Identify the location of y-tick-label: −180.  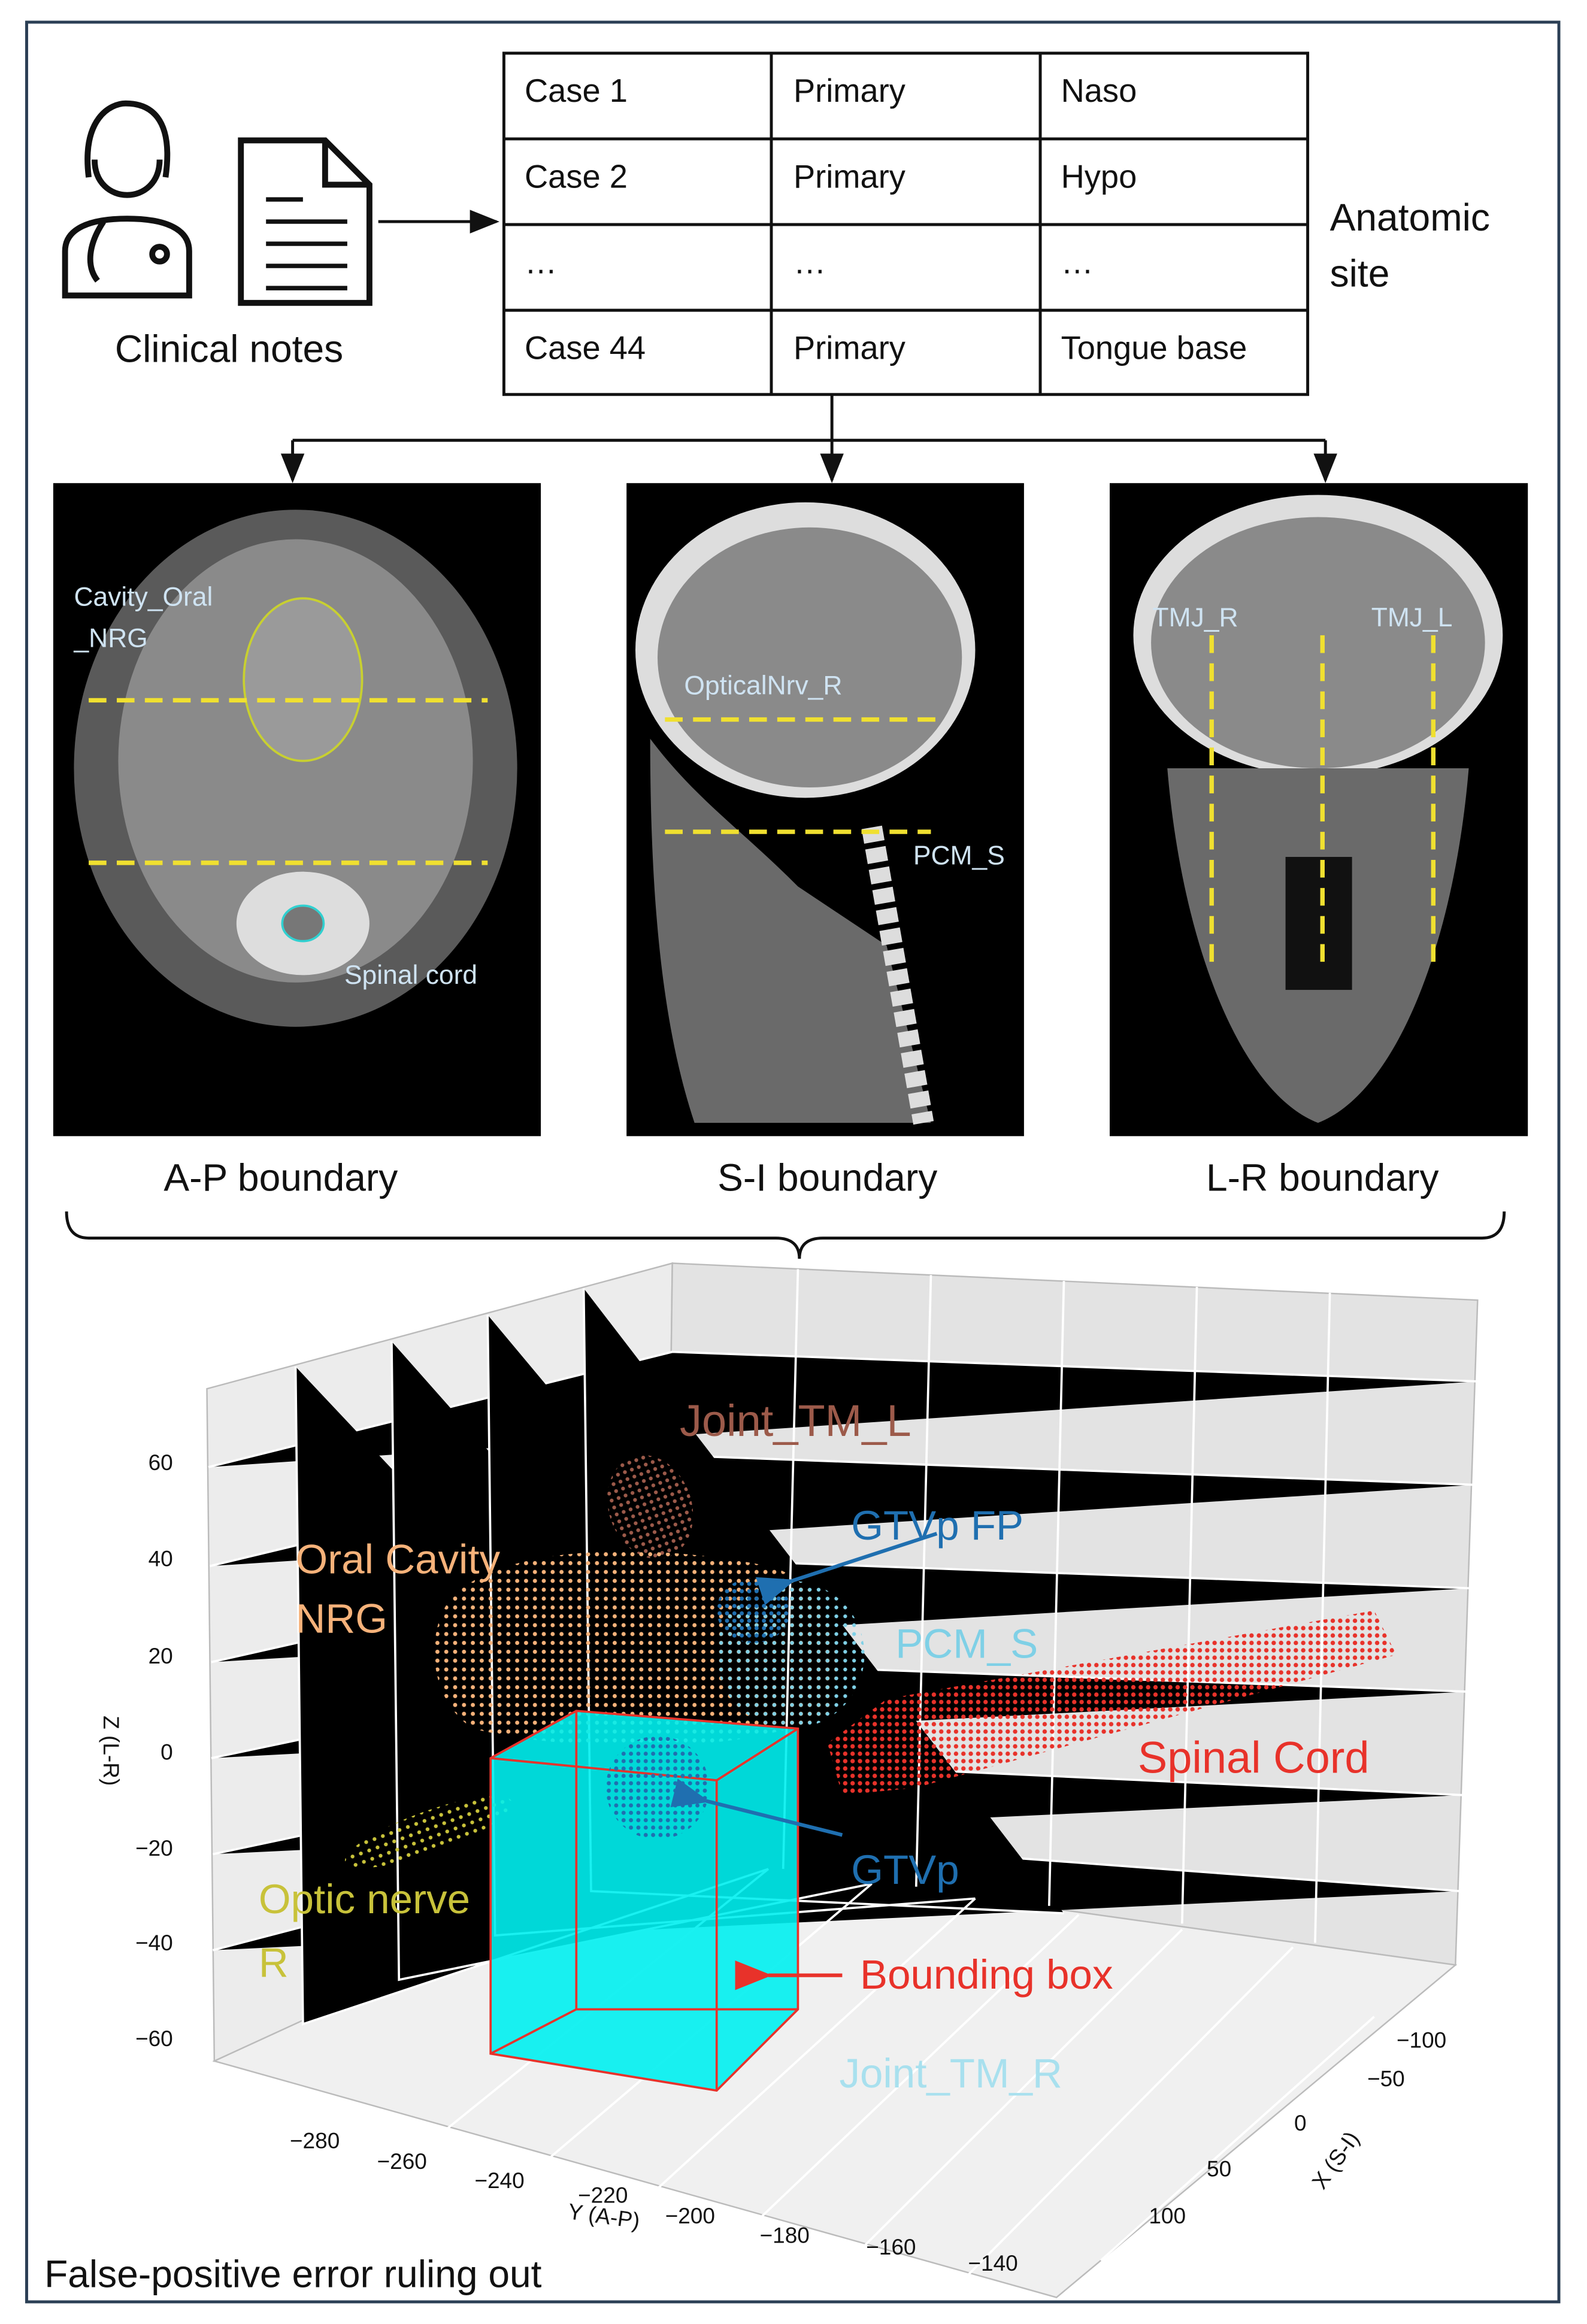
(785, 2235).